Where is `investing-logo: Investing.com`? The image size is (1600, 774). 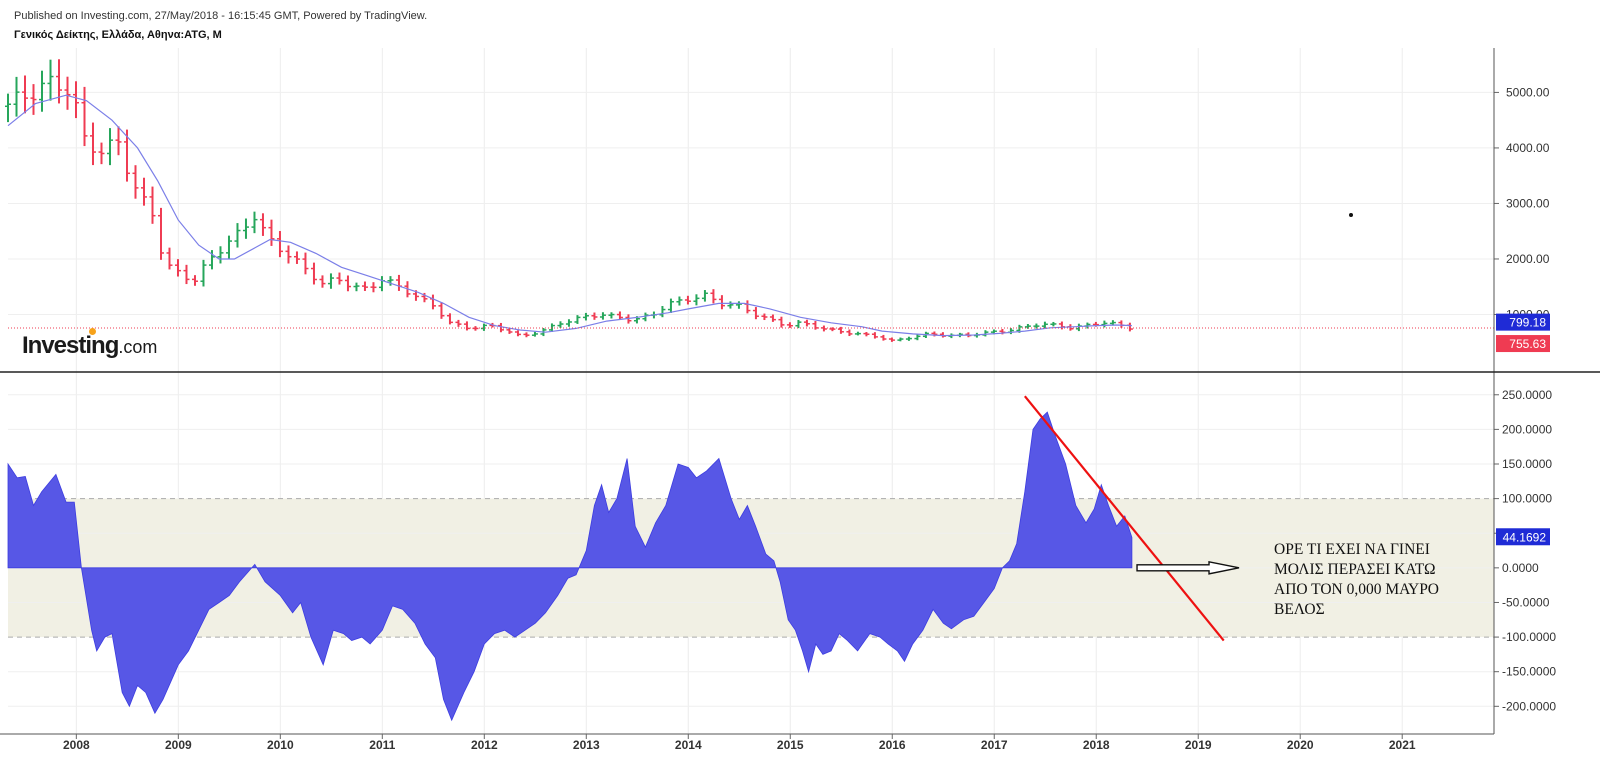 investing-logo: Investing.com is located at coordinates (90, 344).